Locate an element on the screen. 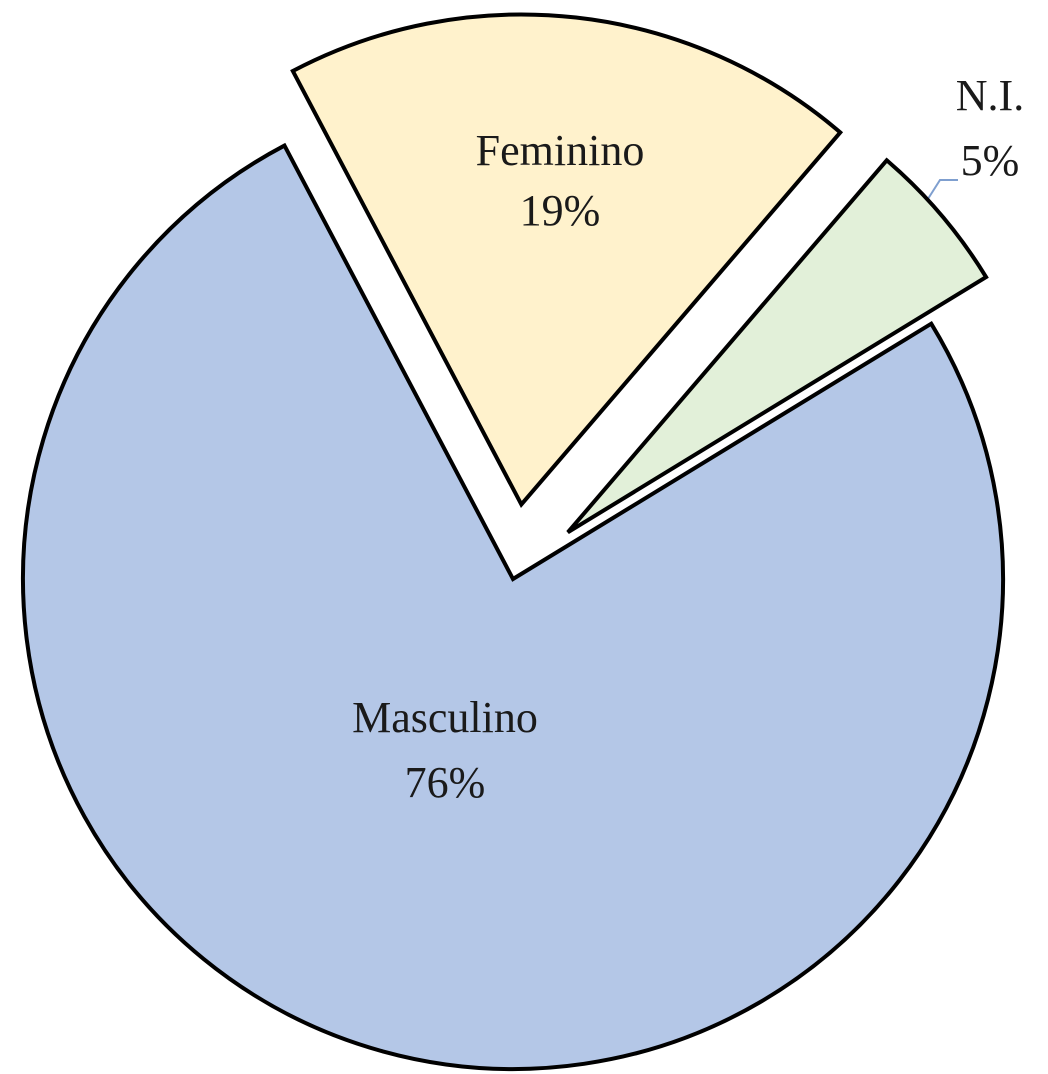 The image size is (1048, 1074). value-label: 5% is located at coordinates (990, 160).